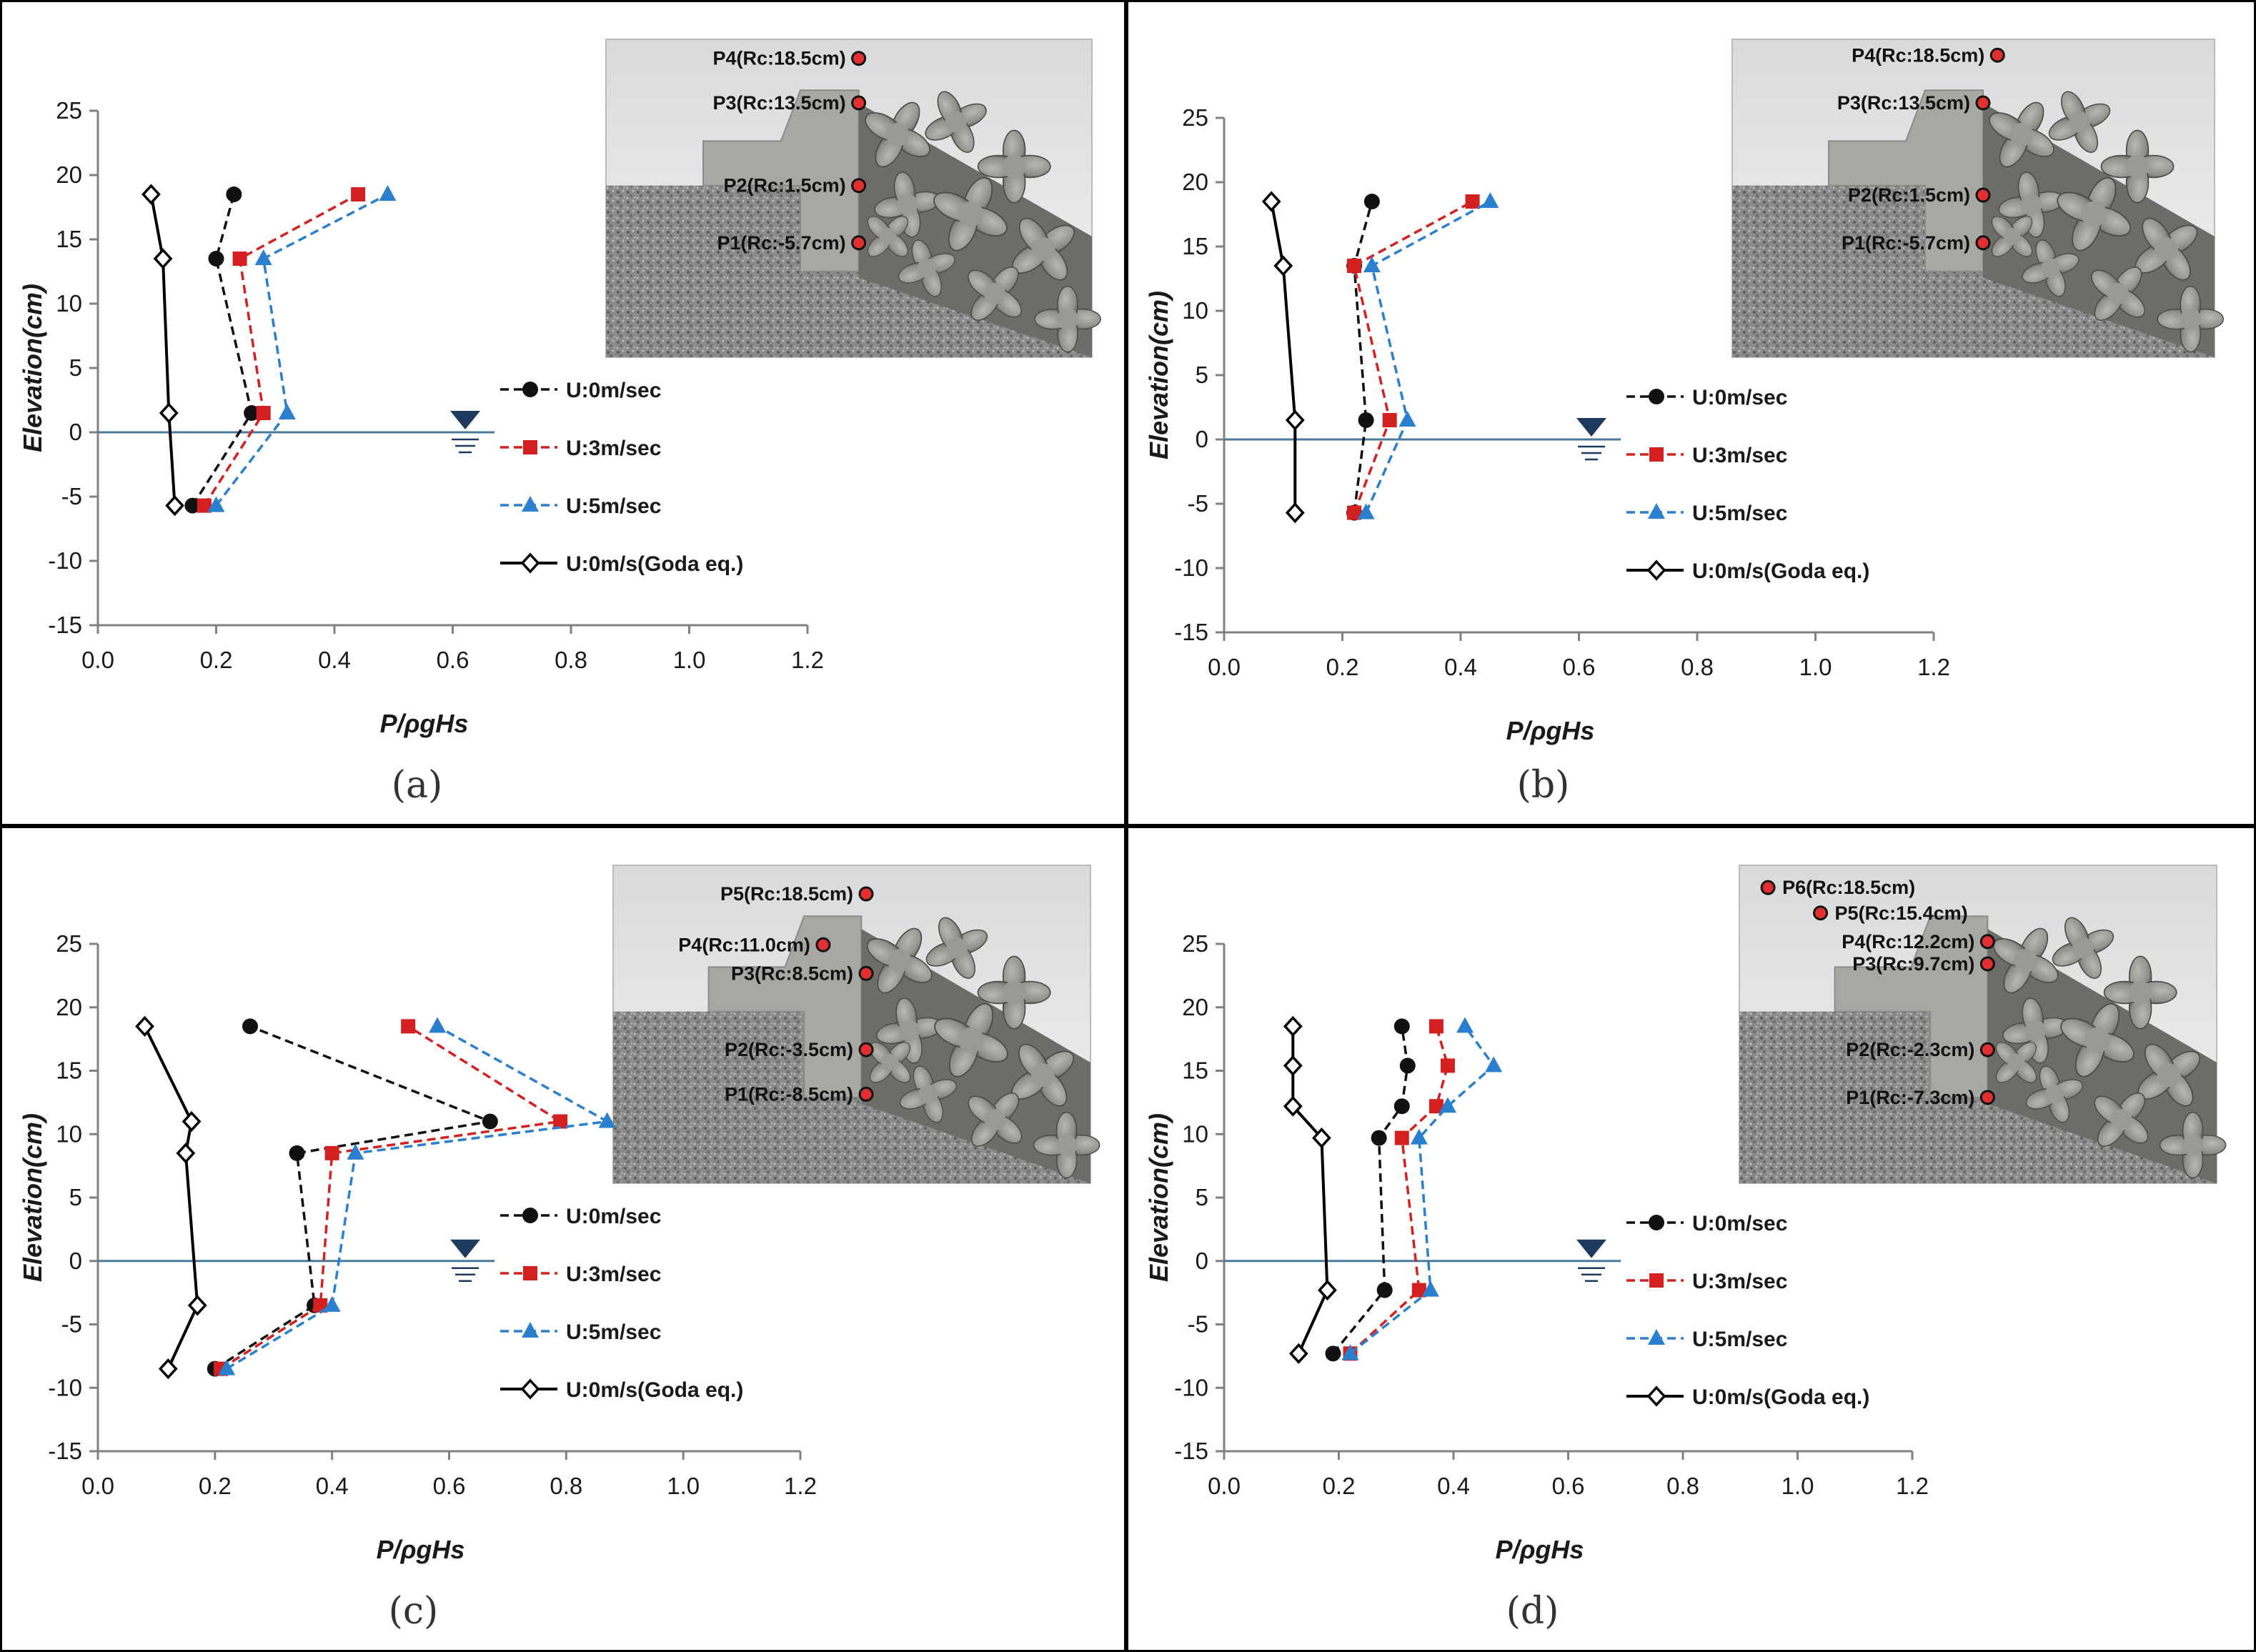 The width and height of the screenshot is (2256, 1652). Describe the element at coordinates (1748, 571) in the screenshot. I see `legend-entry: U:0m/s(Goda eq.)` at that location.